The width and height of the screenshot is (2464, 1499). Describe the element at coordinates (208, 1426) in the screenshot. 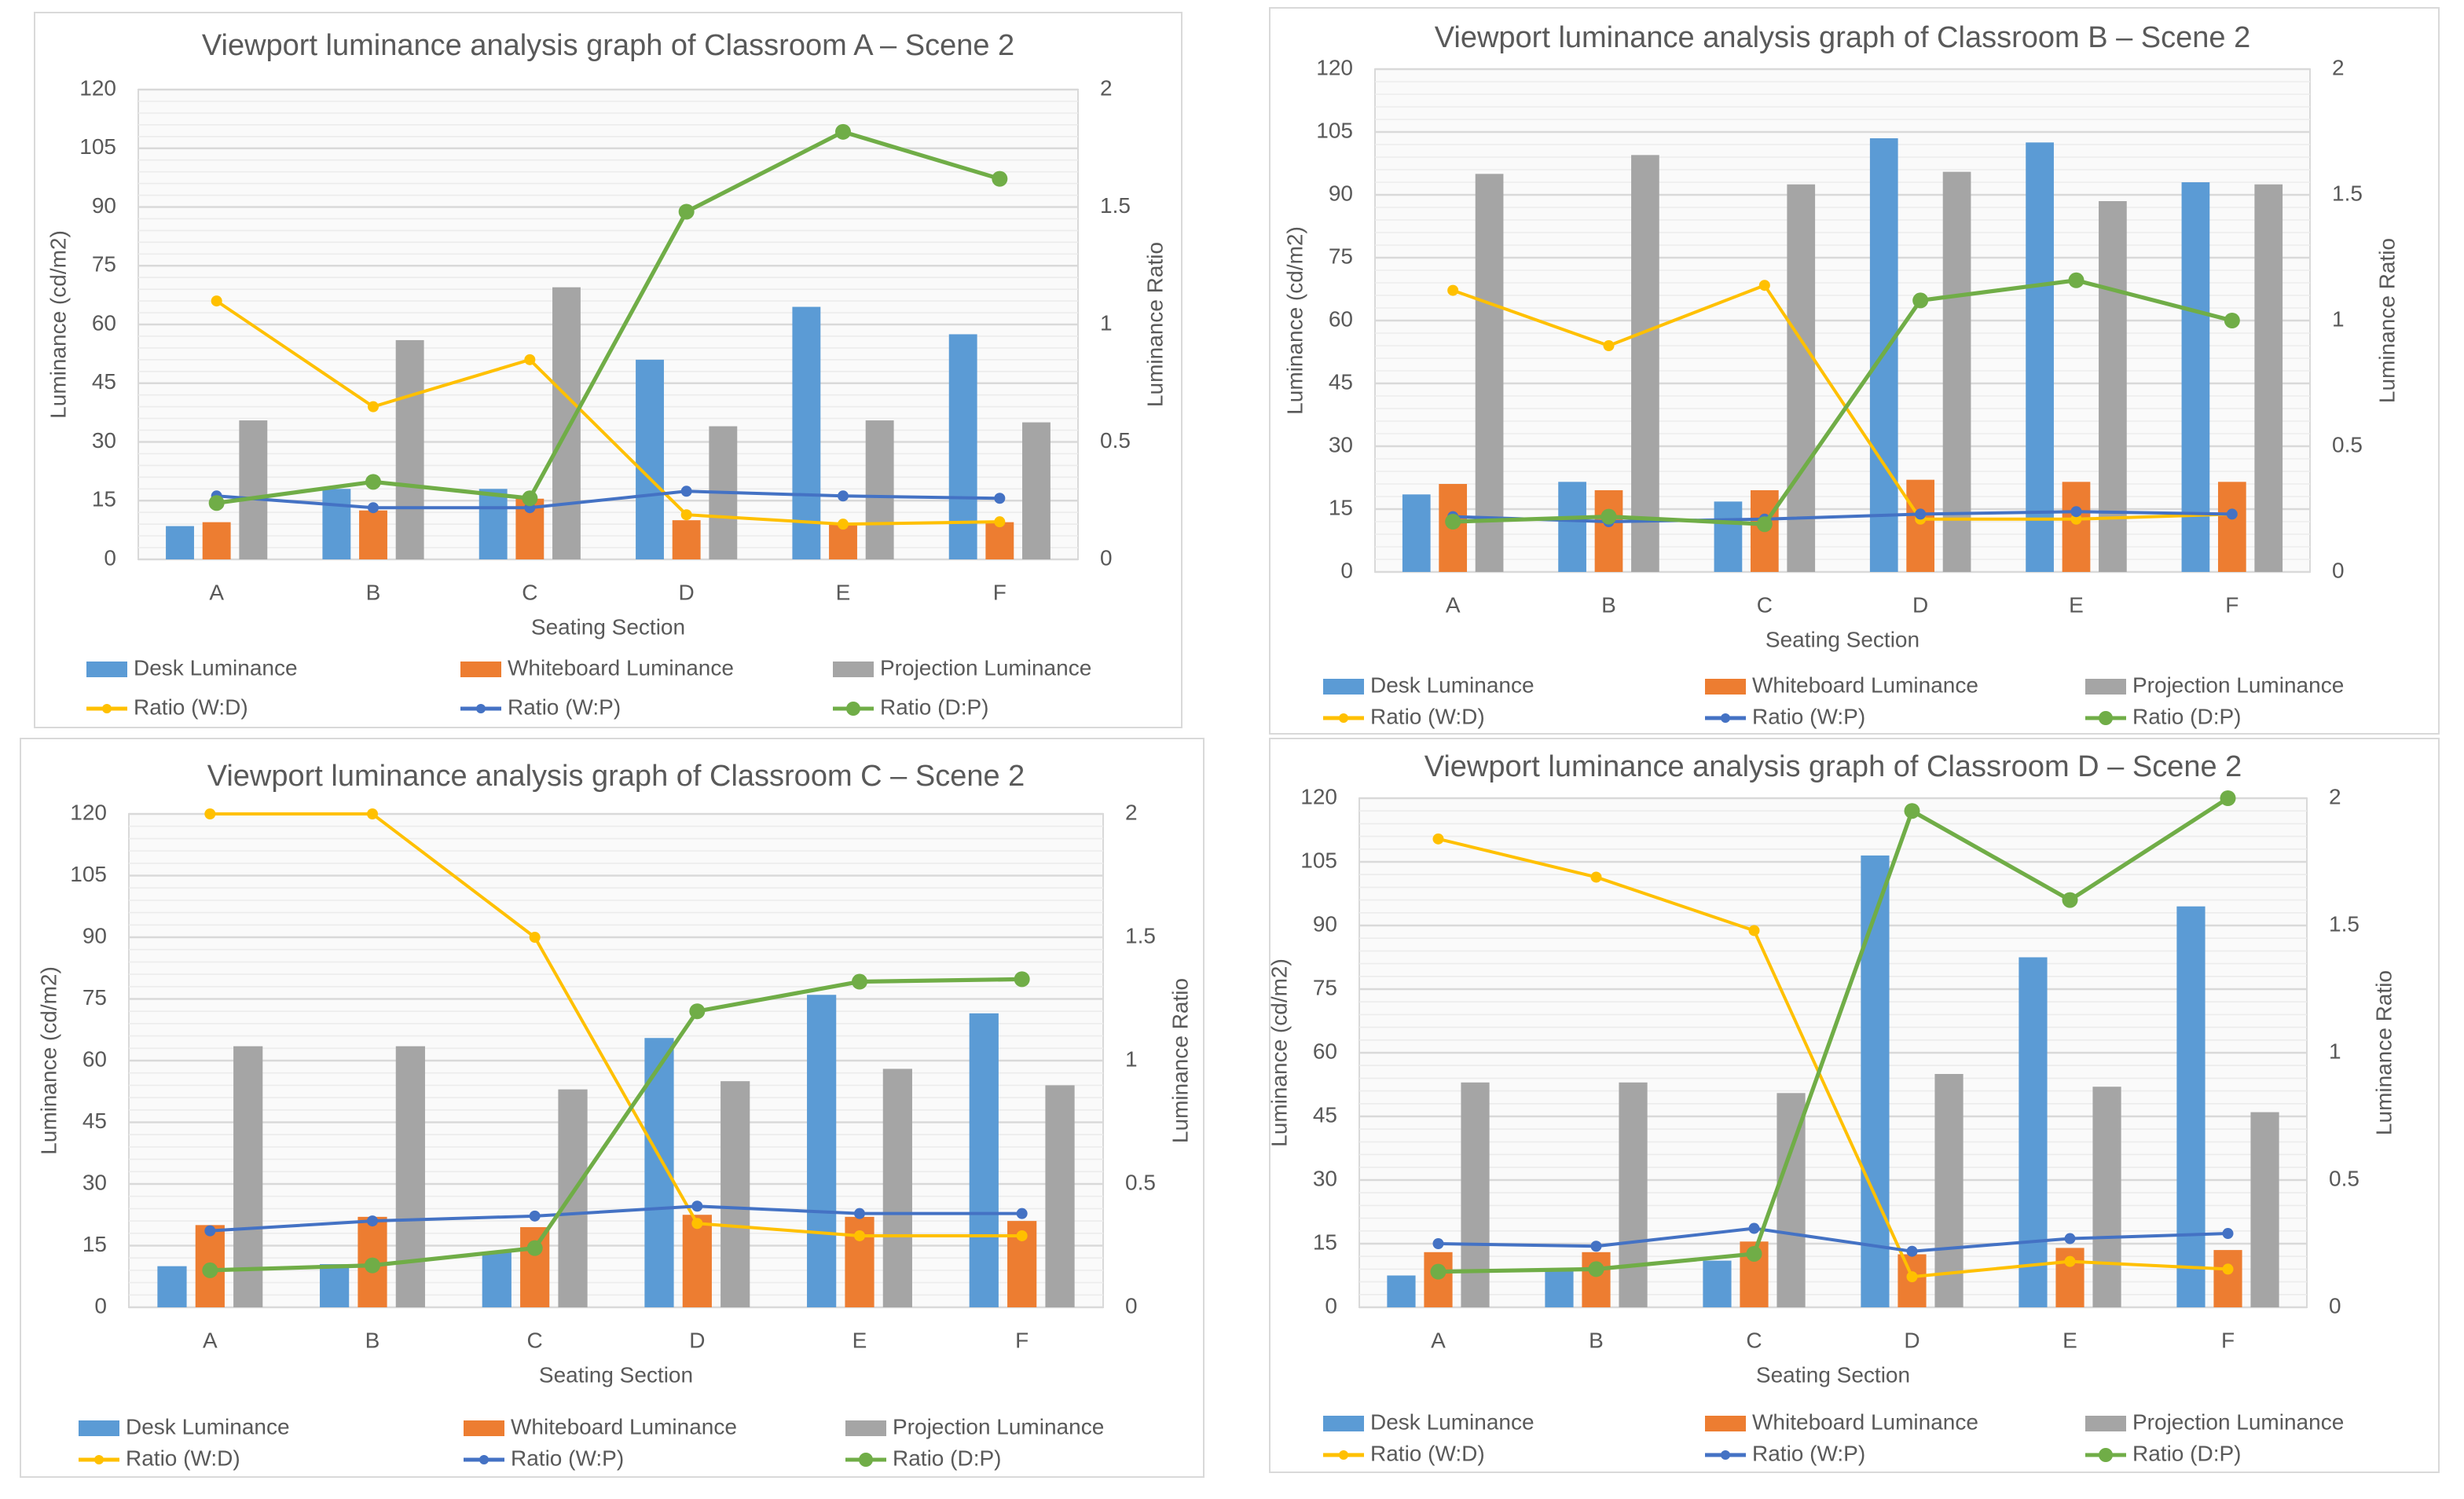

I see `legend-label: Desk Luminance` at that location.